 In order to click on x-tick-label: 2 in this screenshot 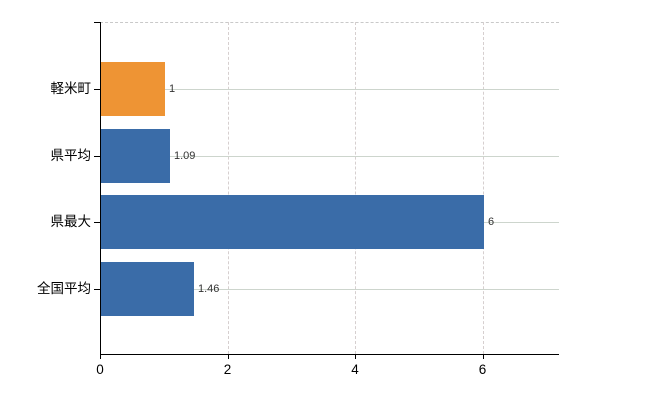, I will do `click(227, 369)`.